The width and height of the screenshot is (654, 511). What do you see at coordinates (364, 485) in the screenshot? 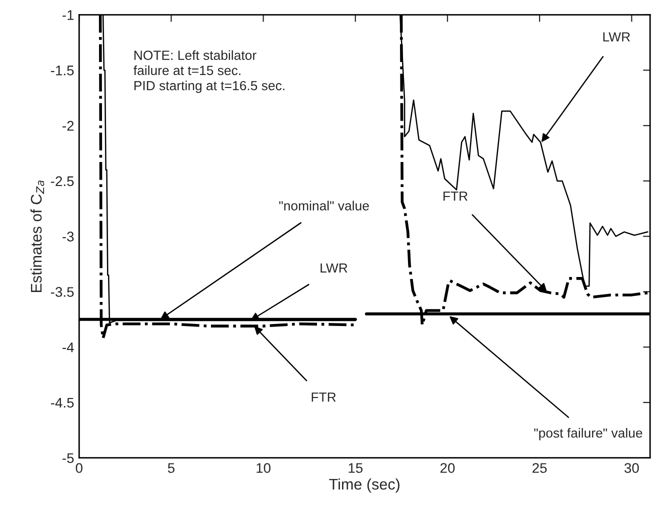
I see `x-axis-title: Time (sec)` at bounding box center [364, 485].